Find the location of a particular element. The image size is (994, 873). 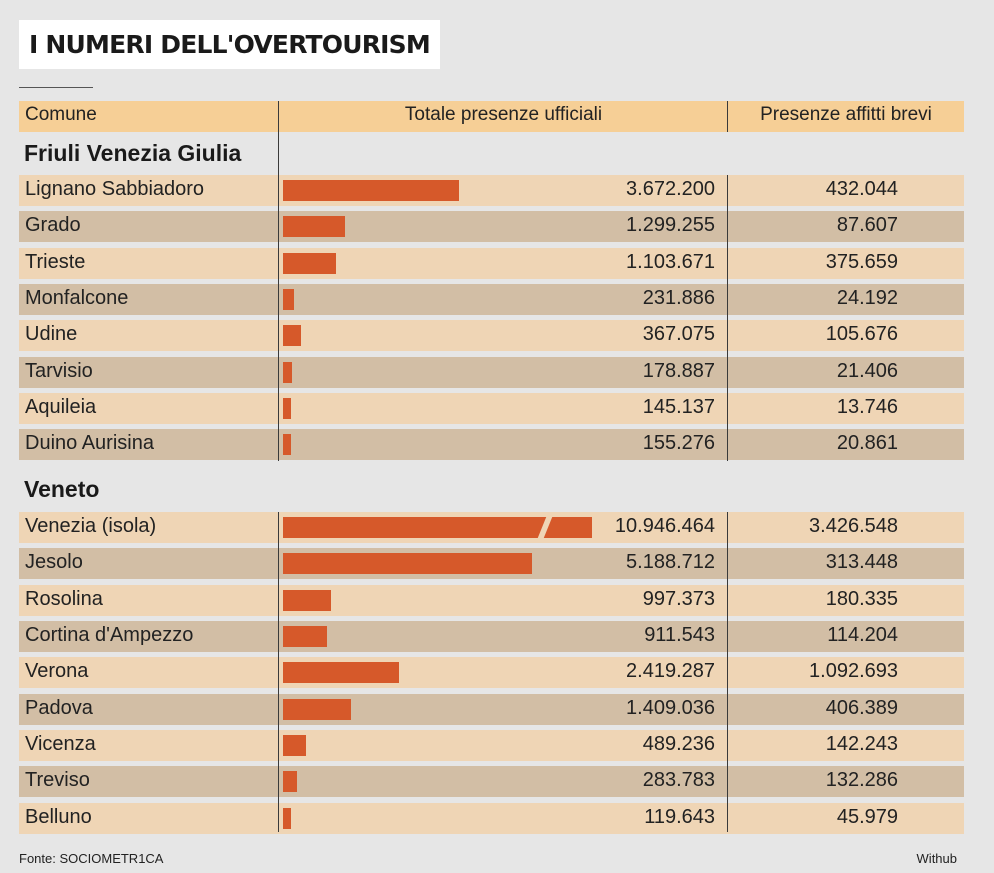

section-title: Friuli Venezia Giulia is located at coordinates (133, 153).